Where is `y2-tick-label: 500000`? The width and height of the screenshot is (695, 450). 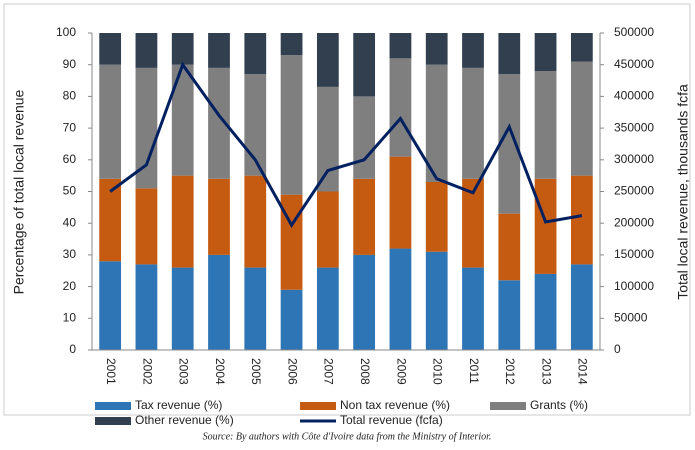 y2-tick-label: 500000 is located at coordinates (634, 32).